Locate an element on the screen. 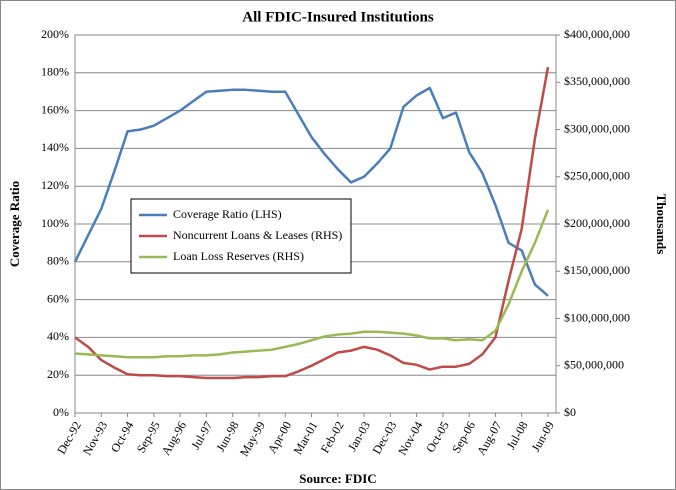 This screenshot has height=490, width=676. y-tick-label: 160% is located at coordinates (55, 109).